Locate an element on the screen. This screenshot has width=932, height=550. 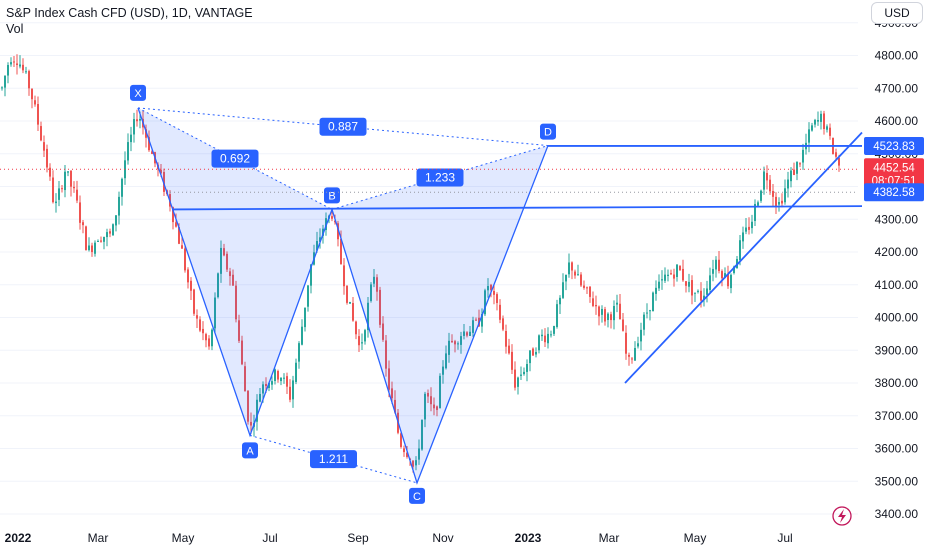
point-label-A: A is located at coordinates (250, 451).